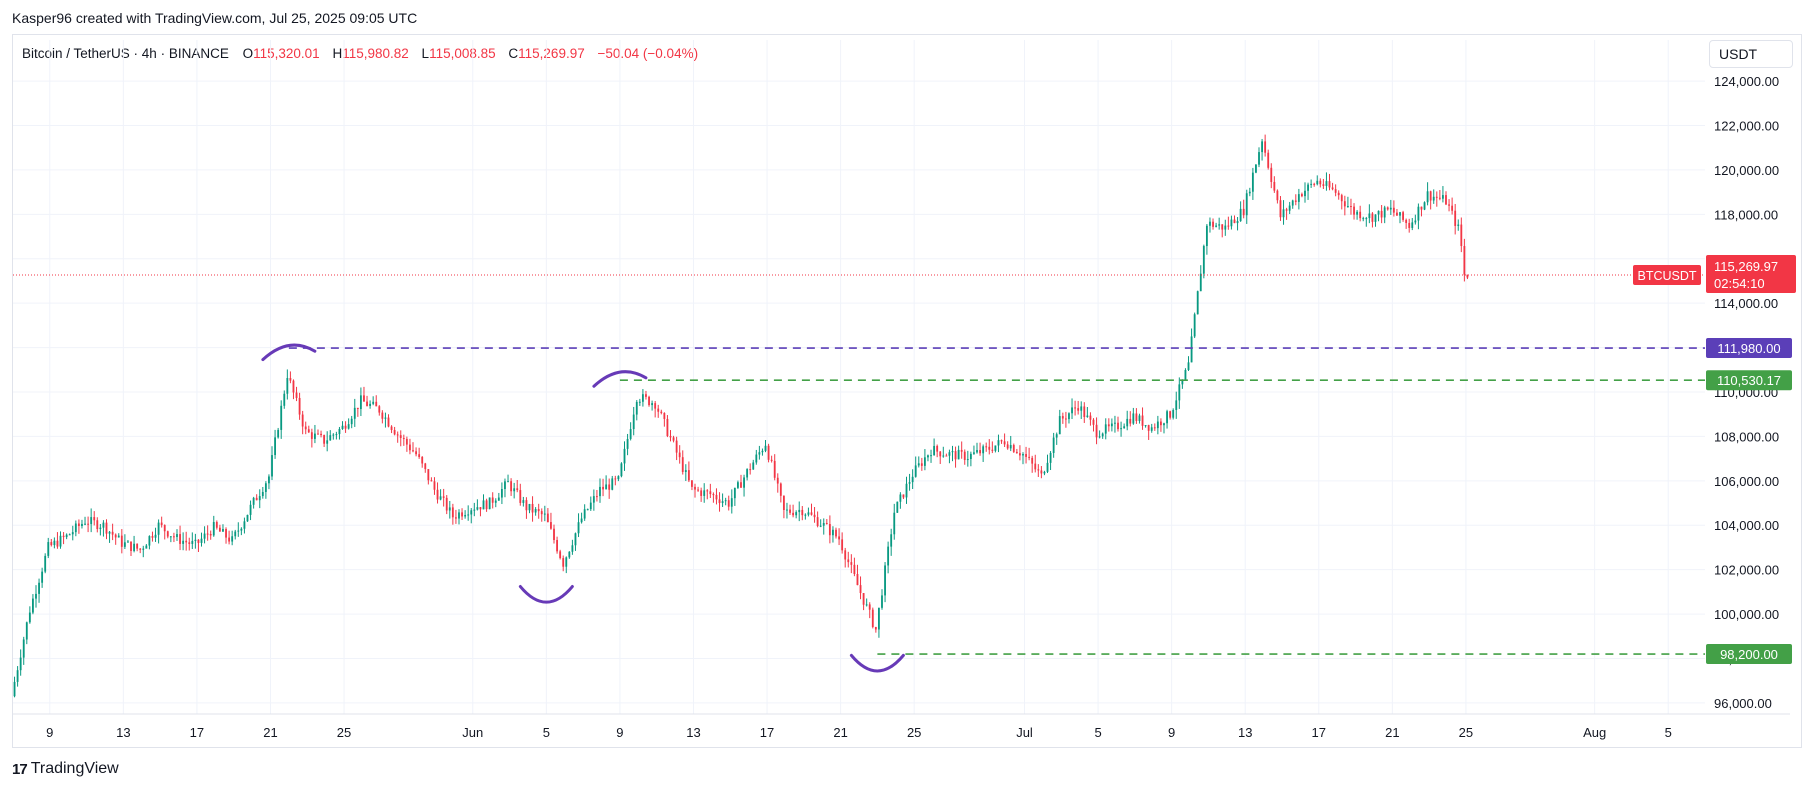 The height and width of the screenshot is (793, 1814). I want to click on time-tick-label: 9, so click(49, 732).